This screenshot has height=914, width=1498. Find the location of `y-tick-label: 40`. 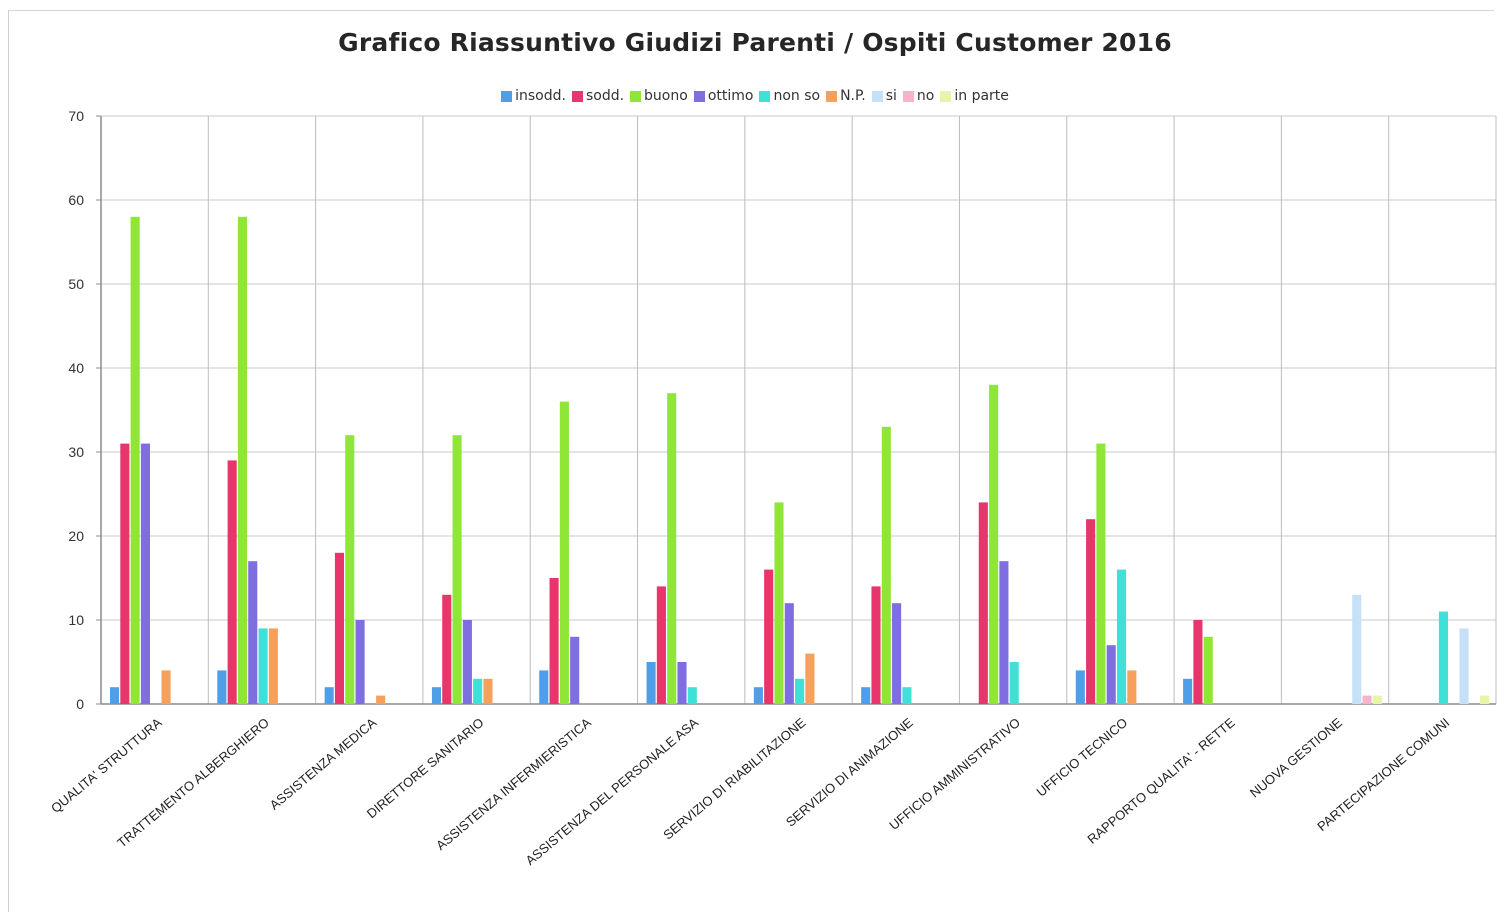

y-tick-label: 40 is located at coordinates (76, 368).